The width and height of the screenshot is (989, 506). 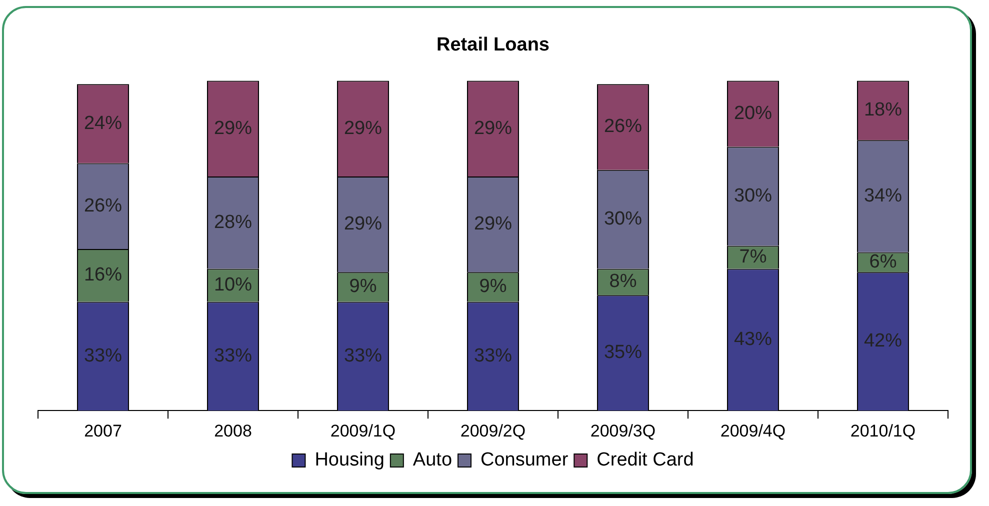 I want to click on data-label: 7%, so click(x=753, y=257).